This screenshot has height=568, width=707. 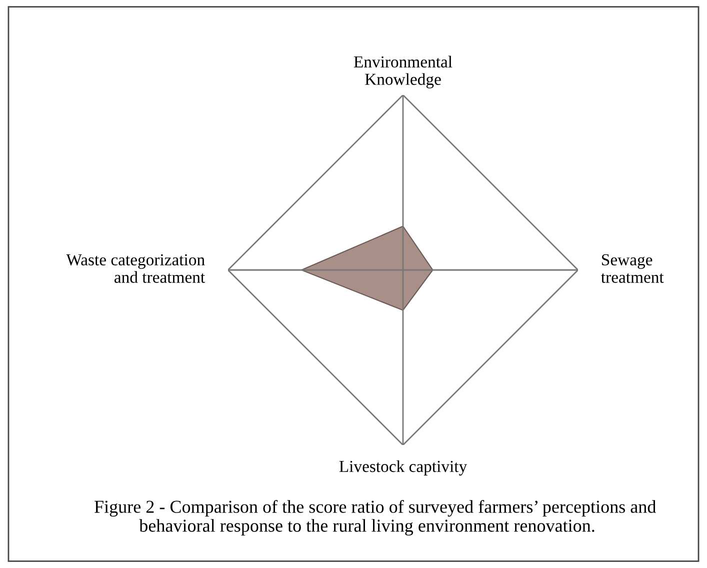 What do you see at coordinates (403, 72) in the screenshot?
I see `spoke-label: Environmental Knowledge` at bounding box center [403, 72].